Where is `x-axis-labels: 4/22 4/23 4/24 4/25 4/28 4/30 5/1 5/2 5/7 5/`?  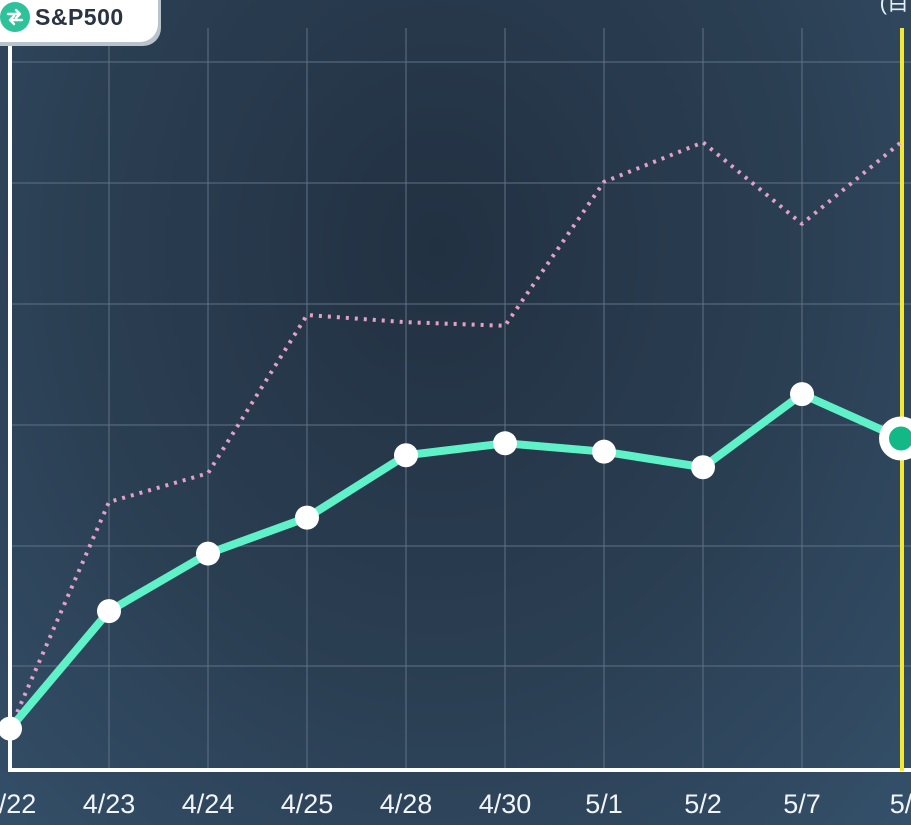
x-axis-labels: 4/22 4/23 4/24 4/25 4/28 4/30 5/1 5/2 5/7 5/ is located at coordinates (455, 804).